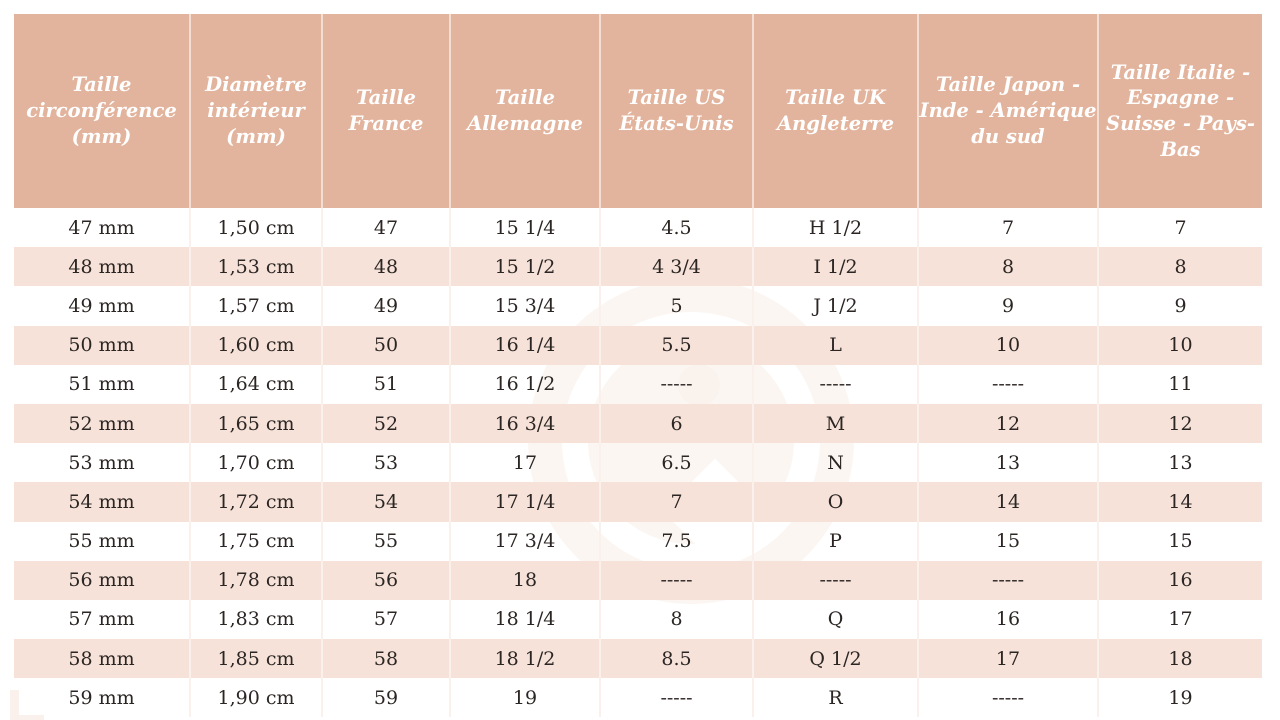 The image size is (1280, 720). I want to click on cell-allemagne: 16 1/2, so click(525, 384).